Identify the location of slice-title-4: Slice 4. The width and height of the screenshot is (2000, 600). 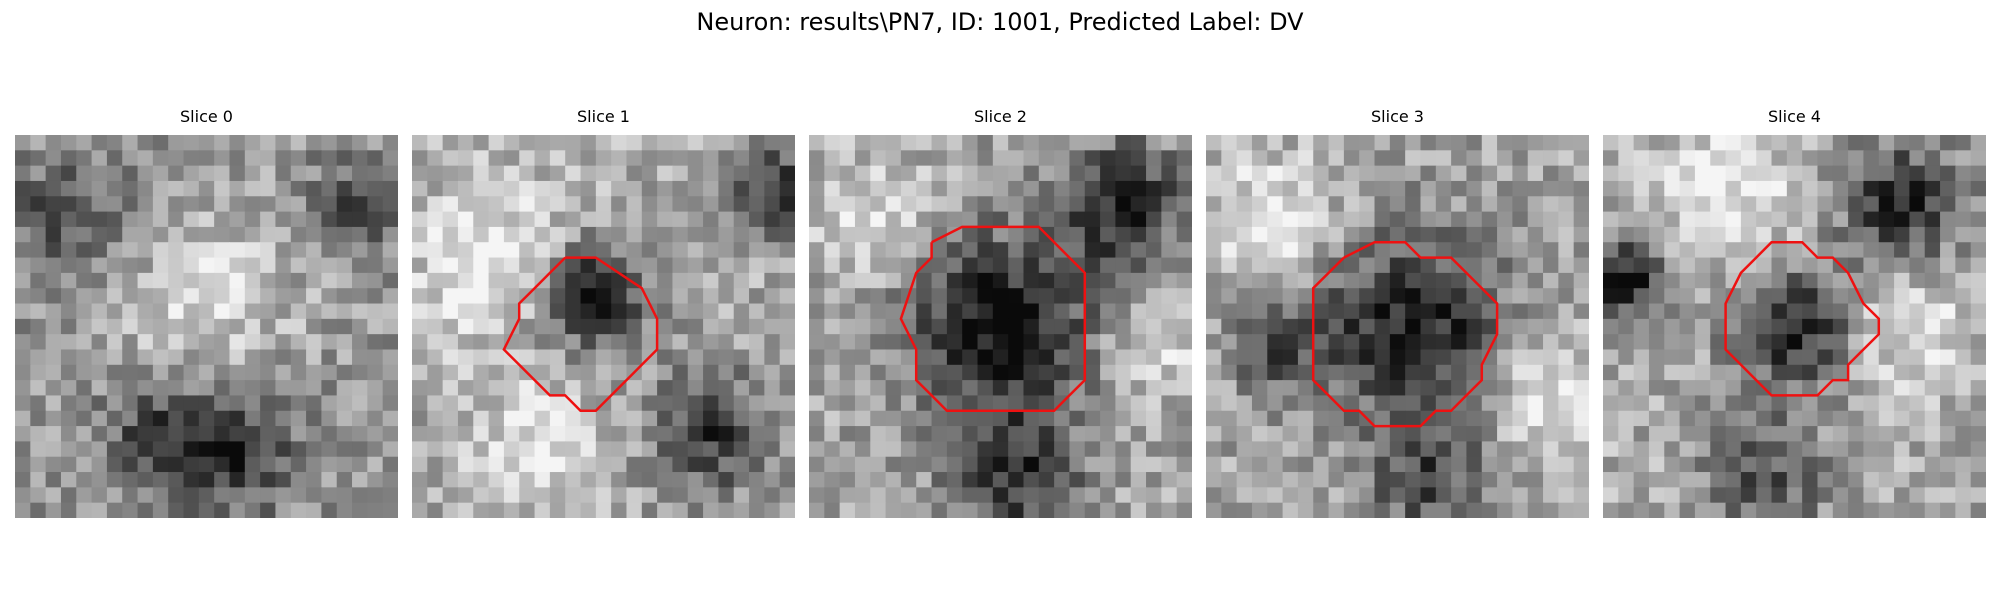
(1794, 116).